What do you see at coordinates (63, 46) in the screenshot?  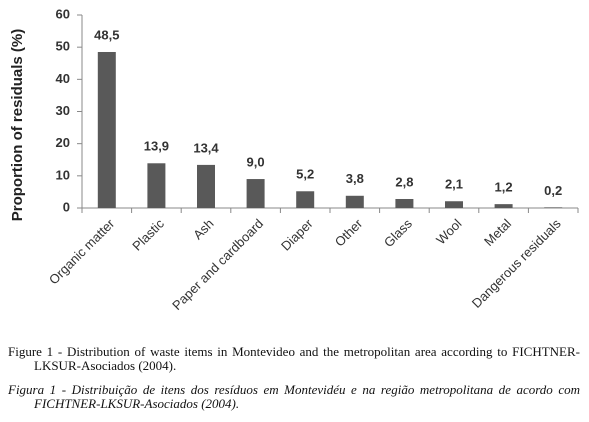 I see `y-tick-label: 50` at bounding box center [63, 46].